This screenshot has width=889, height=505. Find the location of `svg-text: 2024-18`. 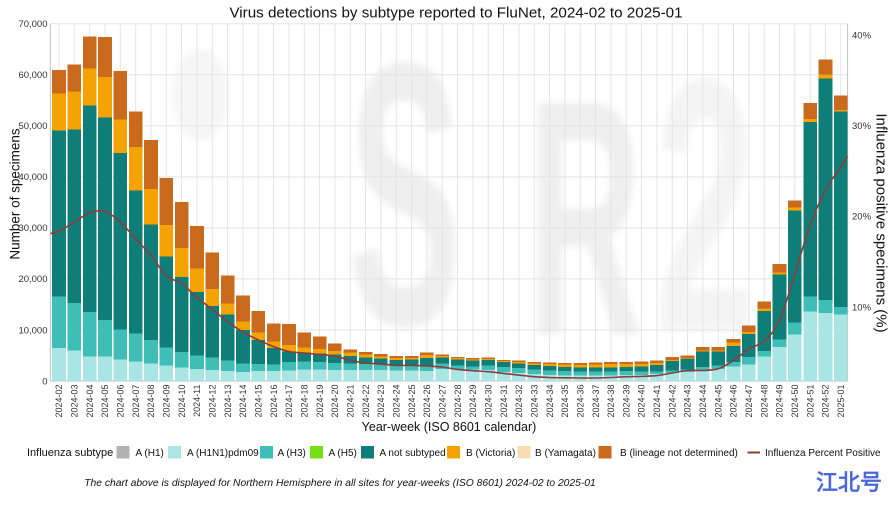

svg-text: 2024-18 is located at coordinates (305, 401).